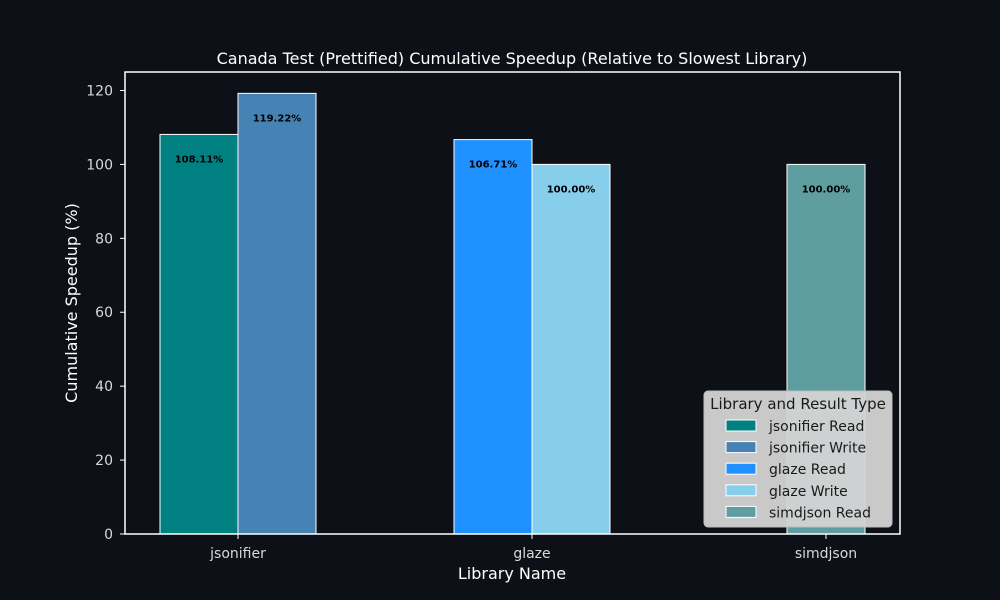  I want to click on bar-value-label: 108.11%, so click(199, 159).